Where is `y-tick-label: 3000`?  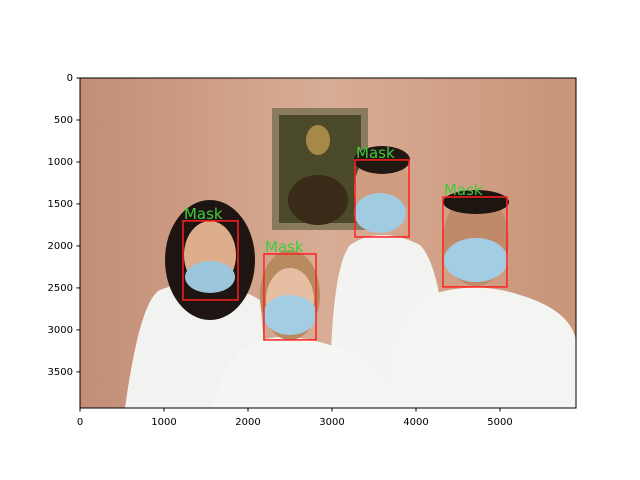
y-tick-label: 3000 is located at coordinates (60, 330).